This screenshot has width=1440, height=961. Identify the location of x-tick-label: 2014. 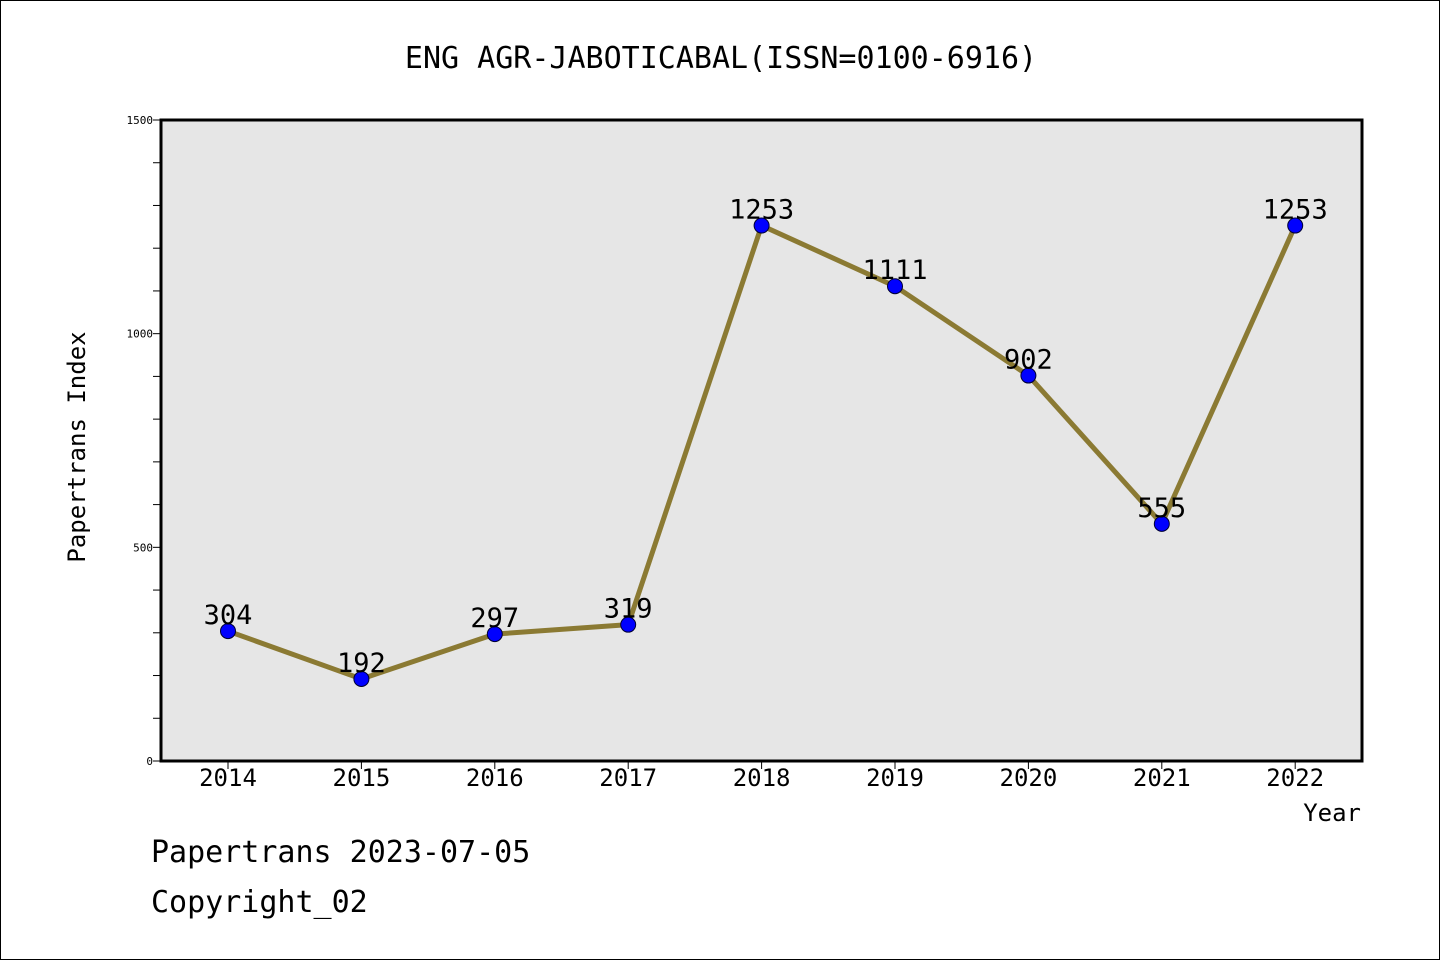
(228, 778).